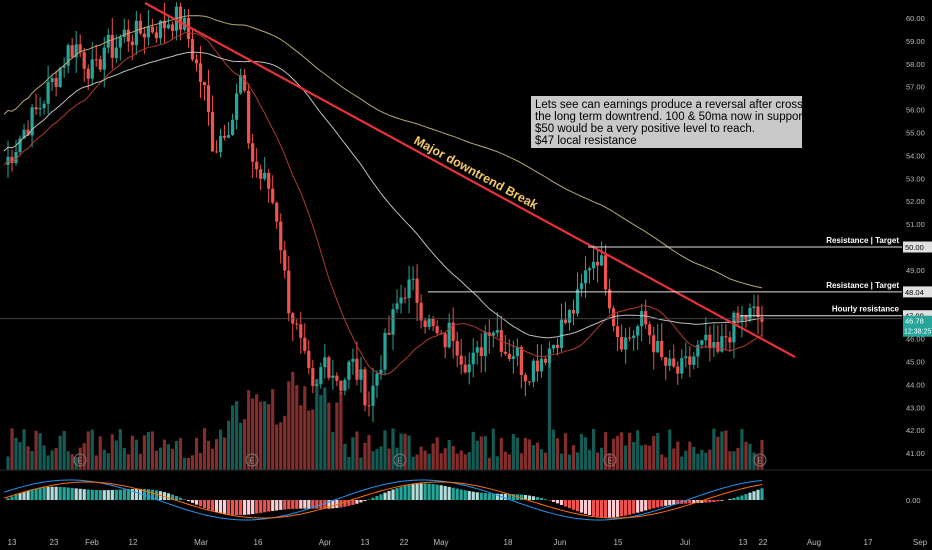 This screenshot has height=550, width=932. I want to click on y-tick-label: 58.00, so click(915, 64).